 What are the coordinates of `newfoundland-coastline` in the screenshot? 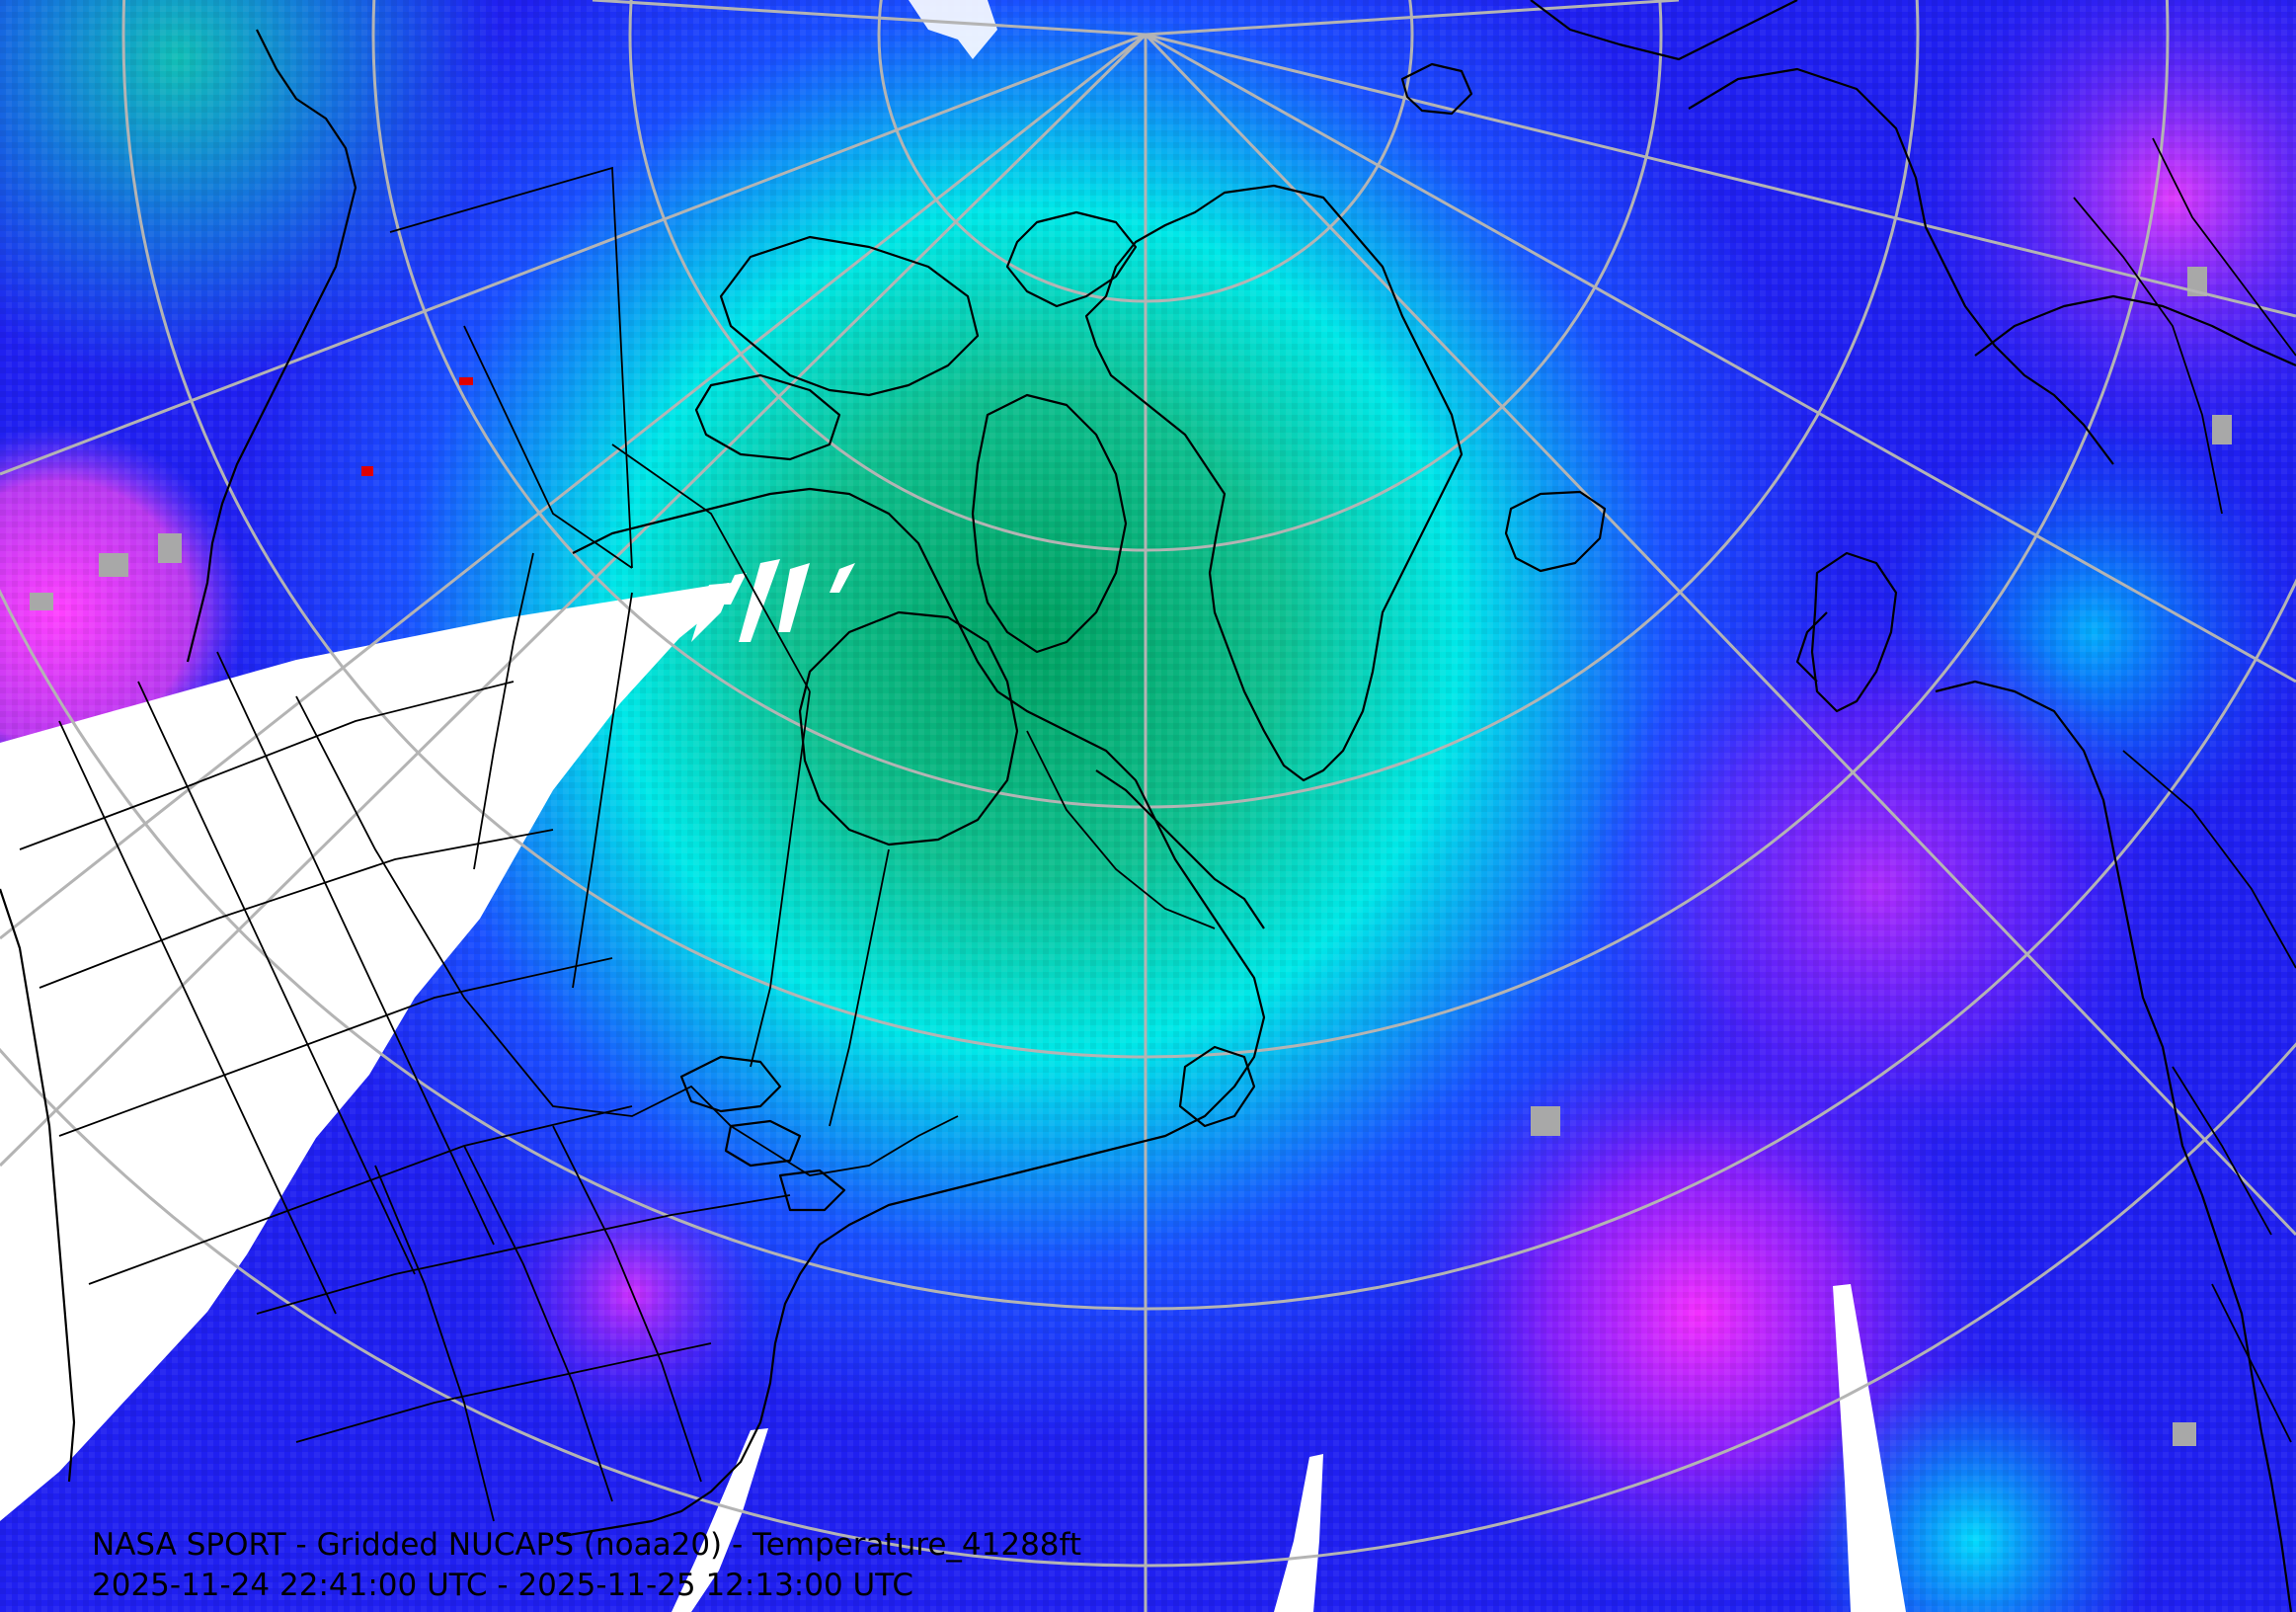 It's located at (1217, 1087).